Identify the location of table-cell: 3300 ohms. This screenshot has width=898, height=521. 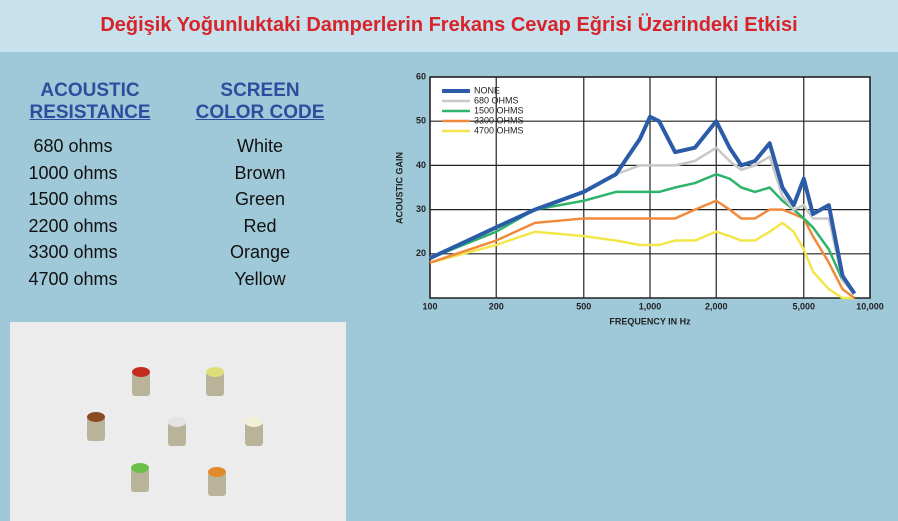
(73, 252).